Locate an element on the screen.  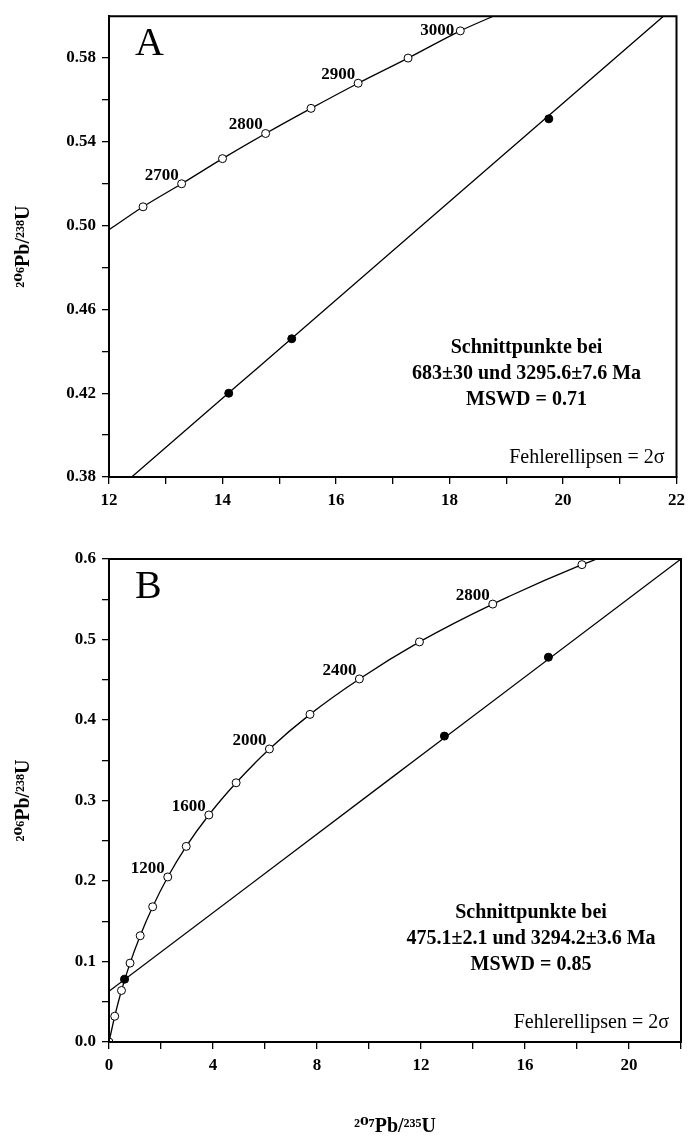
x-tick-label: 4 is located at coordinates (213, 1064).